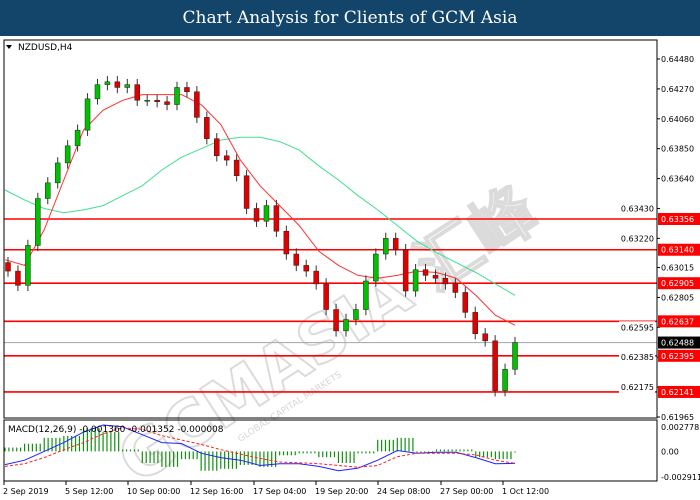 This screenshot has width=700, height=500. Describe the element at coordinates (677, 179) in the screenshot. I see `price-tick-label: 0.63640` at that location.